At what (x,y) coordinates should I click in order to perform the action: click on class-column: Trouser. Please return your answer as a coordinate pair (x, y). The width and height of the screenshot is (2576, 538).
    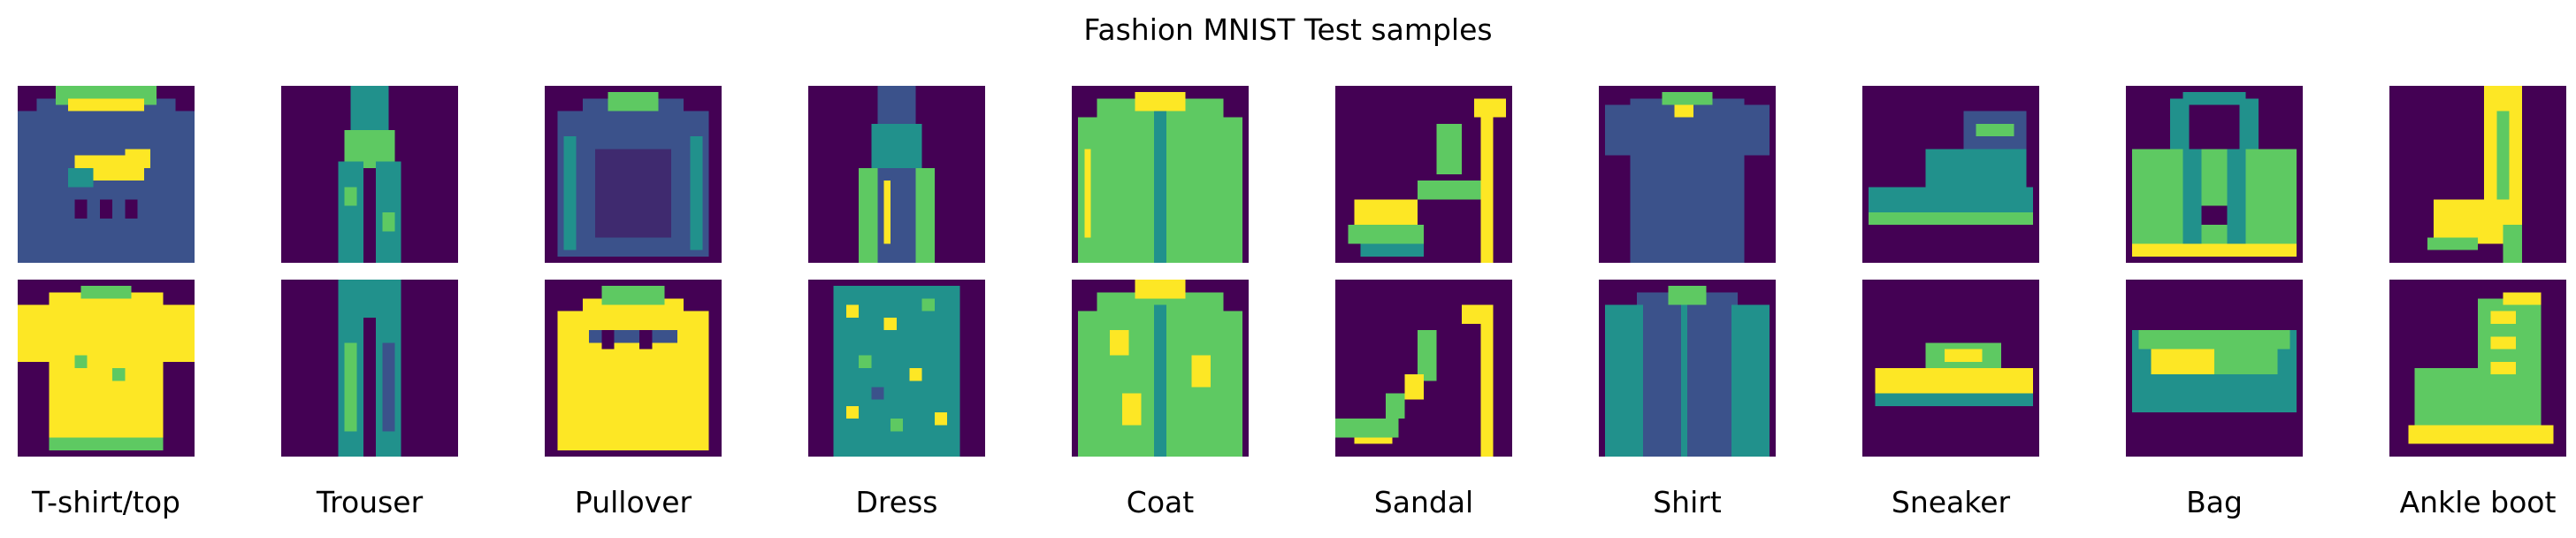
    Looking at the image, I should click on (370, 269).